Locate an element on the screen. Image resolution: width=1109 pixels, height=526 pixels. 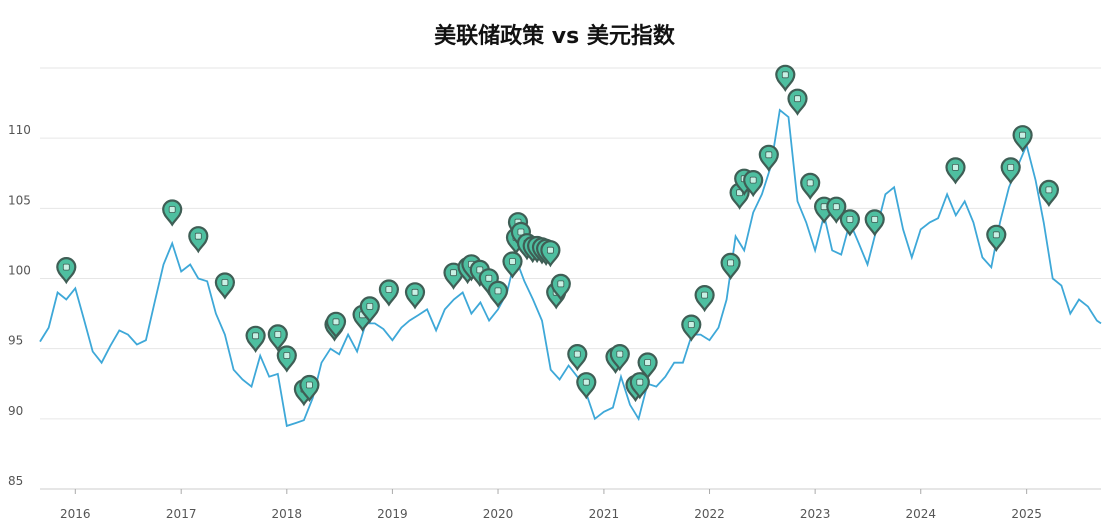
y-tick-label: 110 is located at coordinates (19, 130).